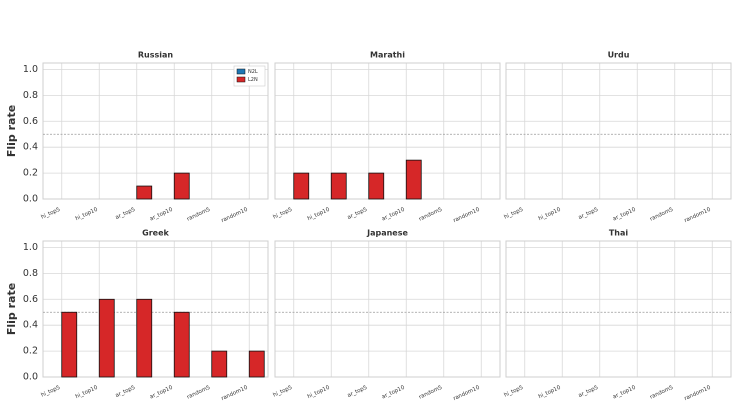 This screenshot has width=737, height=410. I want to click on legend-label: L2N, so click(253, 80).